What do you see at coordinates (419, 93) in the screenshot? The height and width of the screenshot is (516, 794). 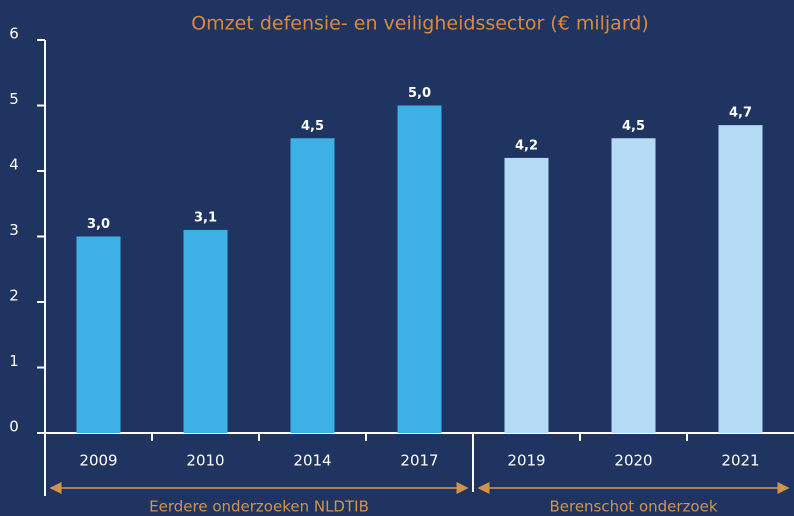 I see `data-label: 5,0` at bounding box center [419, 93].